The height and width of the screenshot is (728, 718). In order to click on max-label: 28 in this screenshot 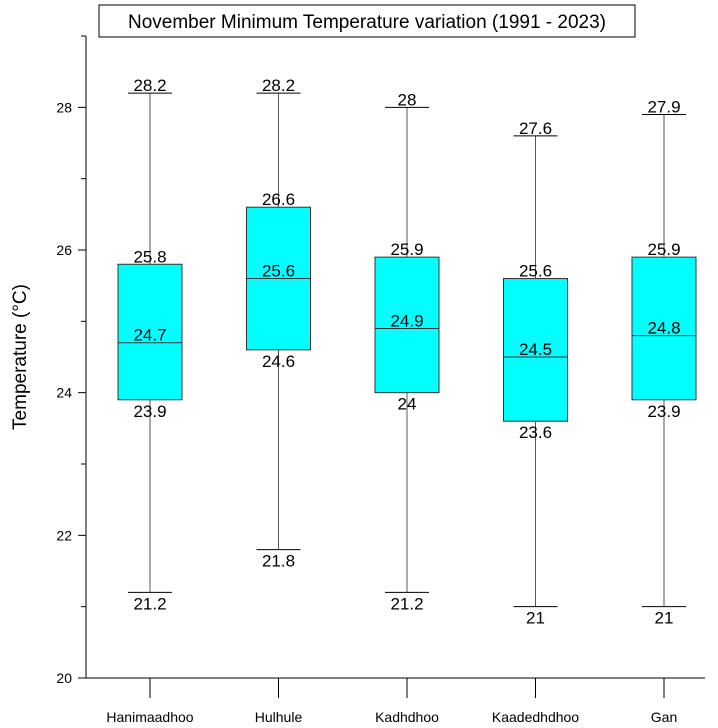, I will do `click(407, 99)`.